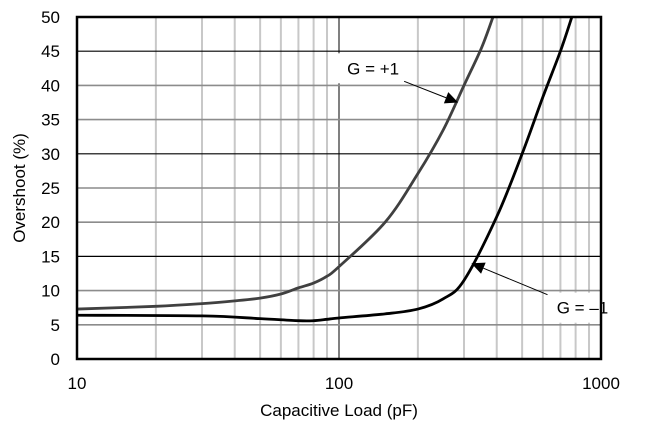  I want to click on annotation-label: G = +1, so click(373, 68).